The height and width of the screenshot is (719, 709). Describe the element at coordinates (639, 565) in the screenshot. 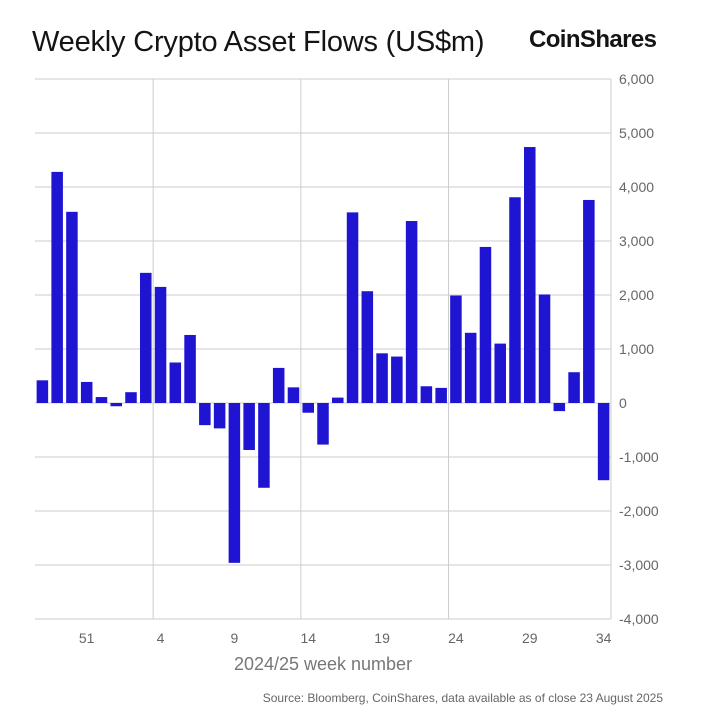

I see `y-tick-label: -3,000` at that location.